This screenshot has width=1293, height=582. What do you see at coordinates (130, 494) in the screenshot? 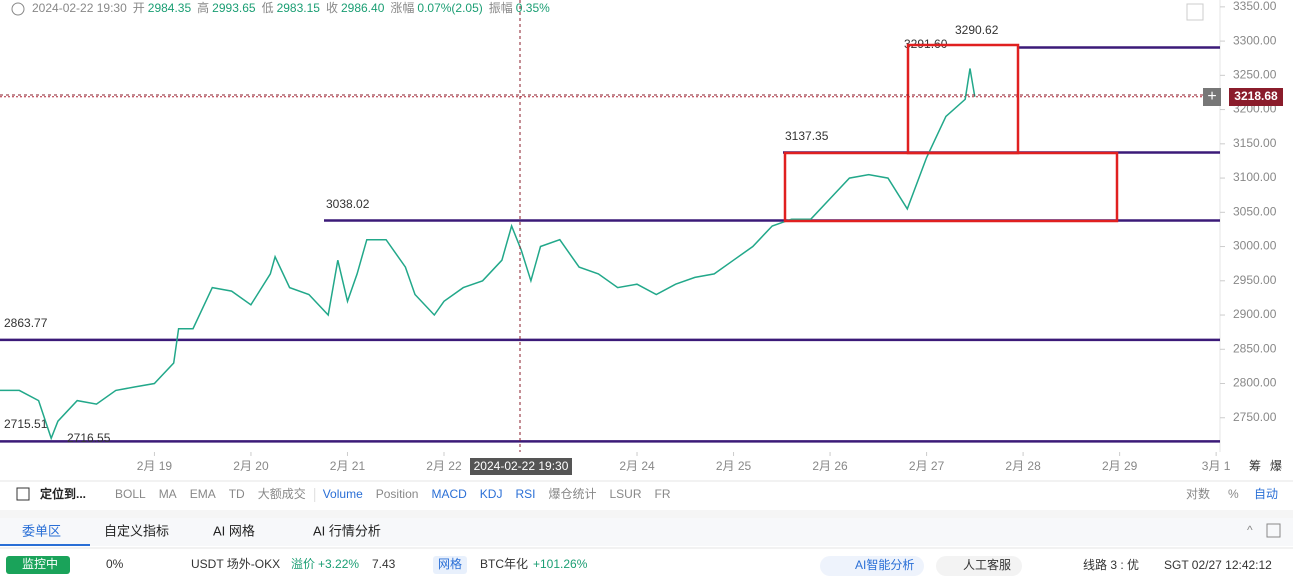
I see `indicator-button: BOLL` at bounding box center [130, 494].